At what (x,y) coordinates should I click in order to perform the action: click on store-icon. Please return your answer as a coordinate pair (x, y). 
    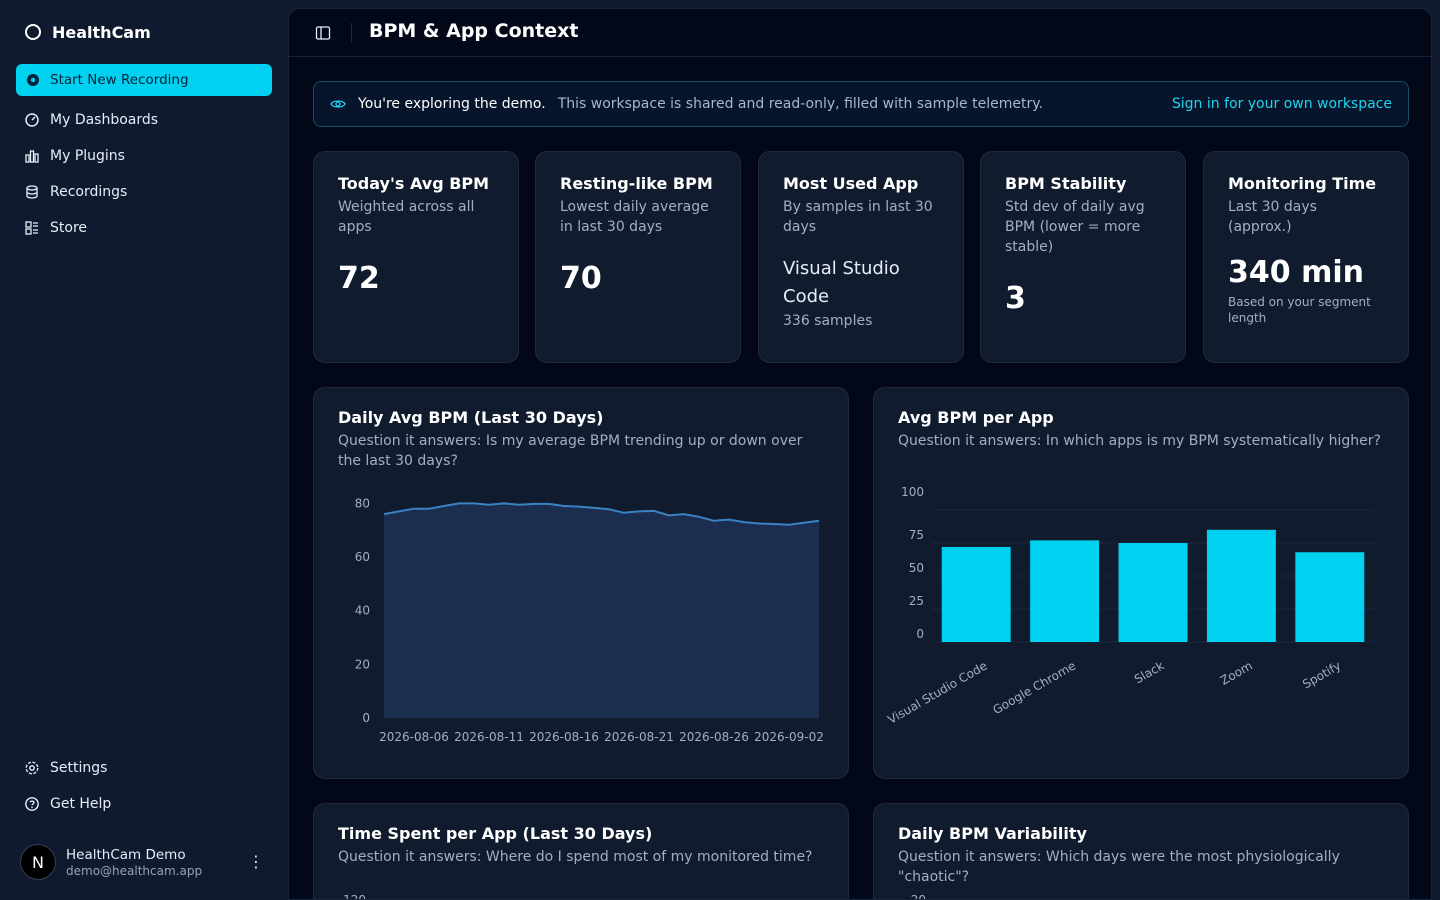
    Looking at the image, I should click on (31, 228).